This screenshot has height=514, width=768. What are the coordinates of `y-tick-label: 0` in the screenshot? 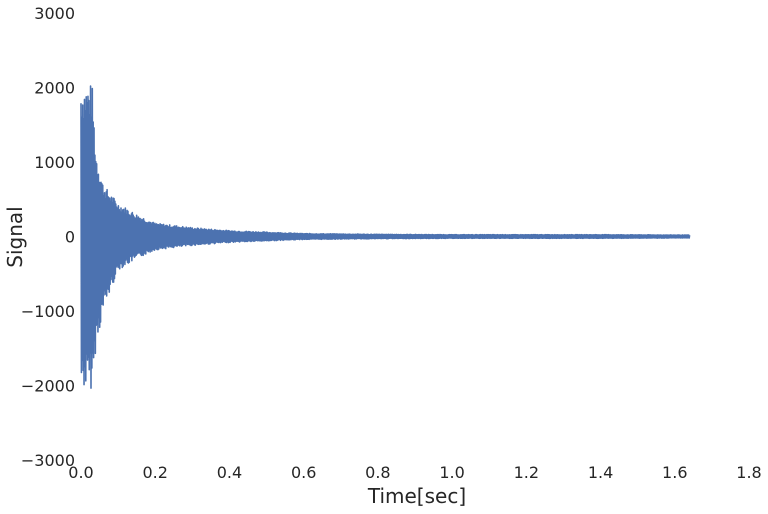 It's located at (70, 237).